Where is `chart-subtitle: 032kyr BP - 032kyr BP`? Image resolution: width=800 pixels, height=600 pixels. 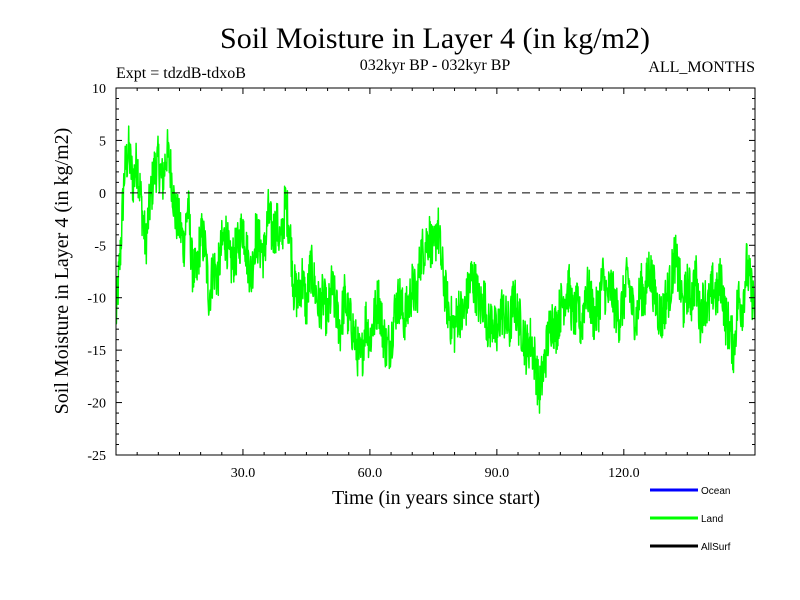
chart-subtitle: 032kyr BP - 032kyr BP is located at coordinates (435, 65).